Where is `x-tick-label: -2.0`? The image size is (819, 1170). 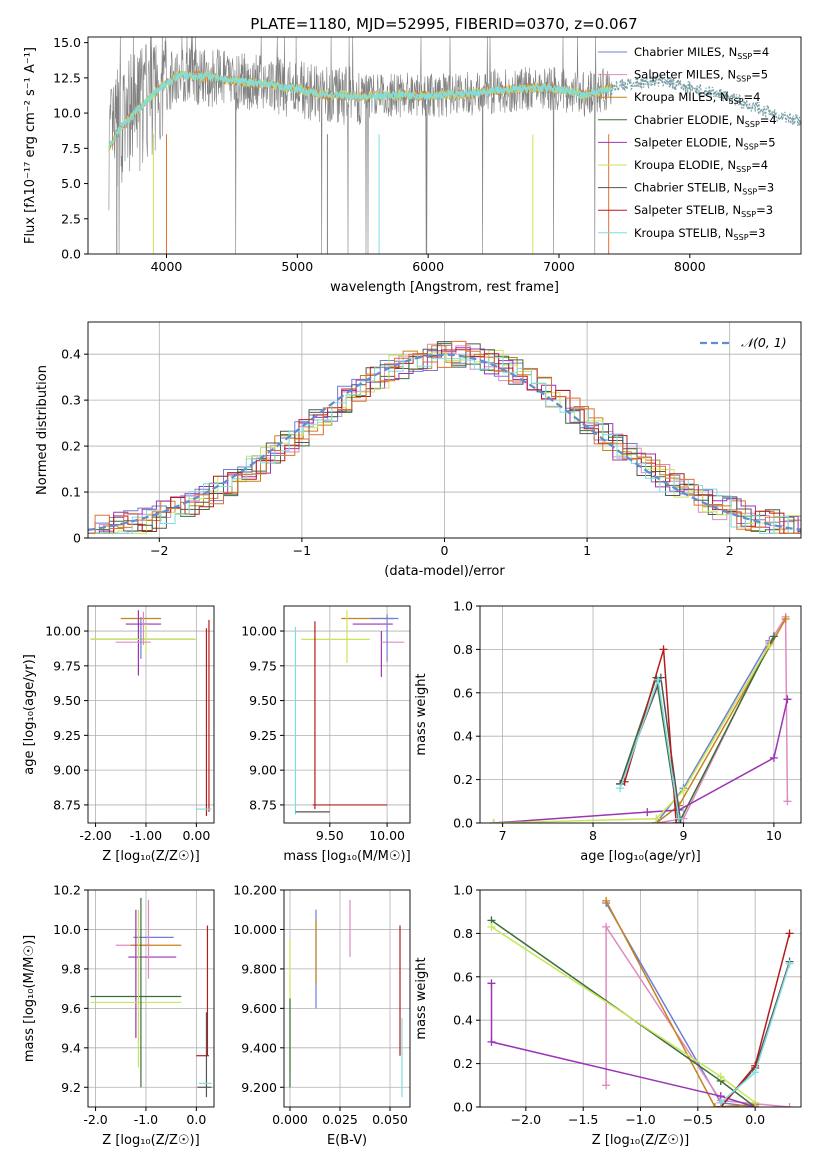
x-tick-label: -2.0 is located at coordinates (95, 1119).